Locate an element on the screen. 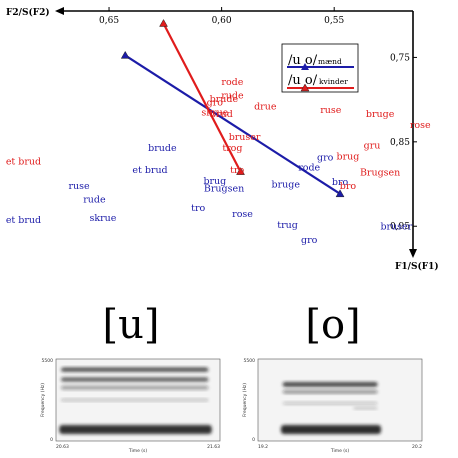  spectrogram-x-start: 20.63 is located at coordinates (62, 447).